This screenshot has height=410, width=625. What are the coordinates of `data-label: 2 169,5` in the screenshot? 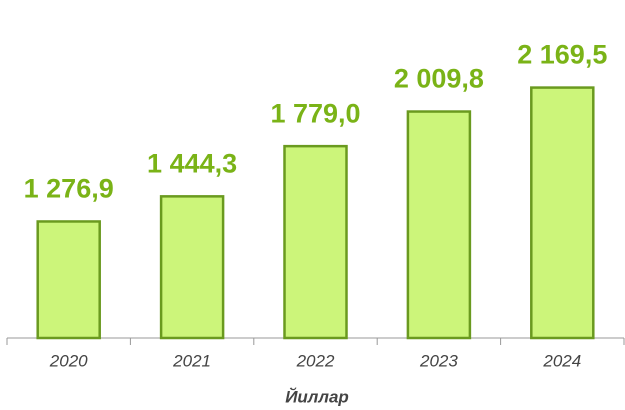 It's located at (562, 55).